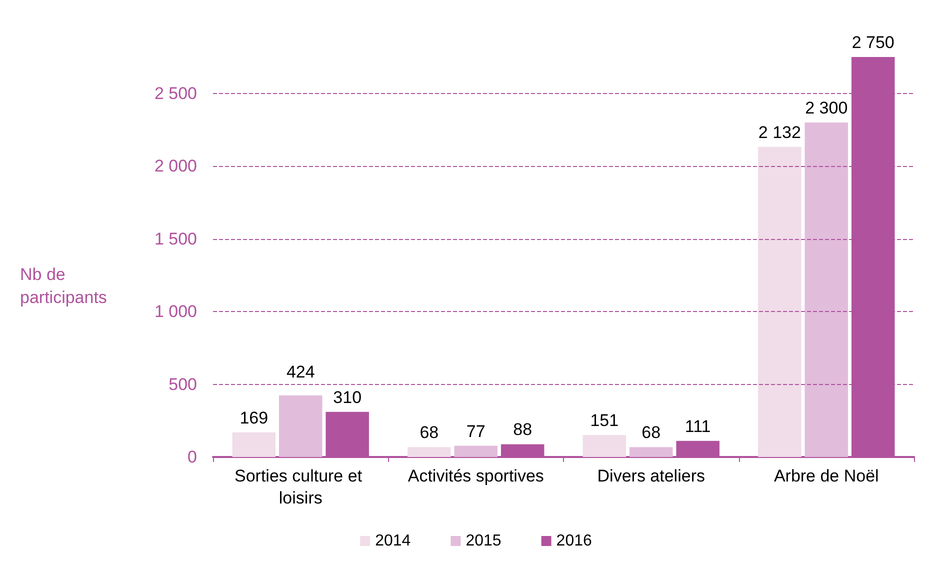 Image resolution: width=952 pixels, height=566 pixels. I want to click on legend-label: 2014, so click(393, 541).